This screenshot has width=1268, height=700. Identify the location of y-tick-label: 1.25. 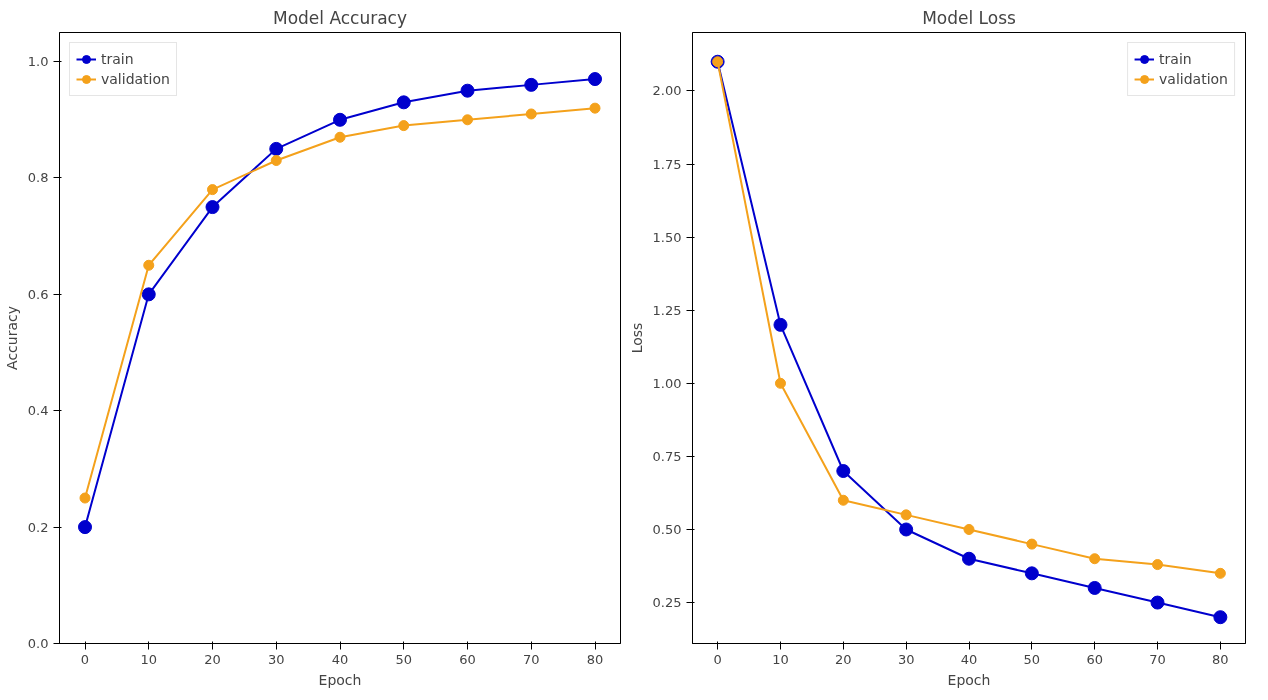
(667, 310).